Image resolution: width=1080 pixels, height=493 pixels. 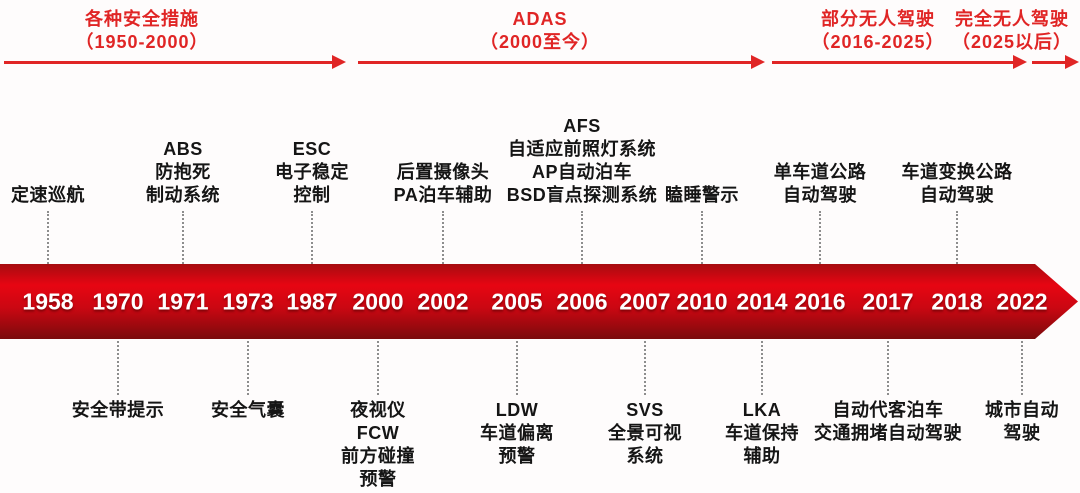 I want to click on timeline-year-2010: 2010, so click(x=702, y=301).